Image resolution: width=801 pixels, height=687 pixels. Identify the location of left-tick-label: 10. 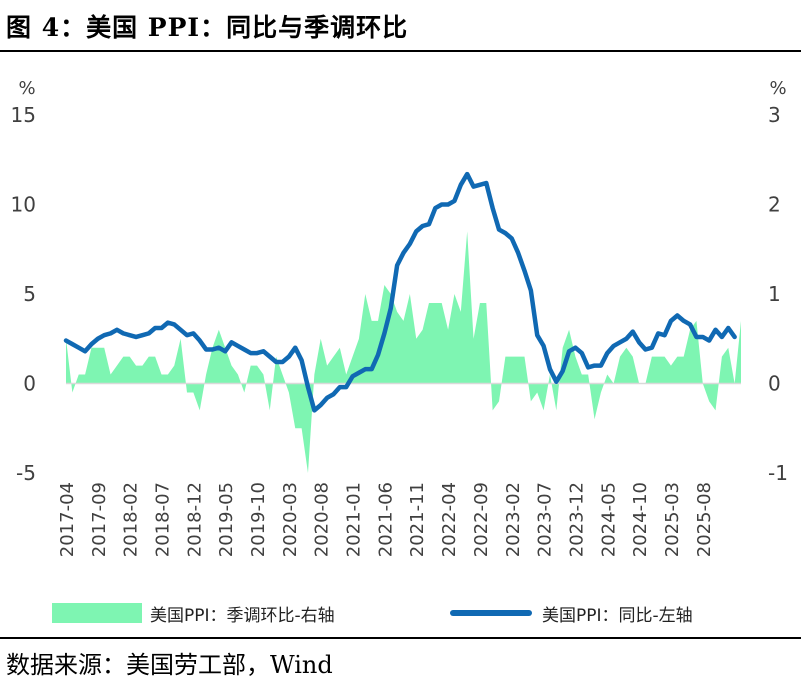
(23, 205).